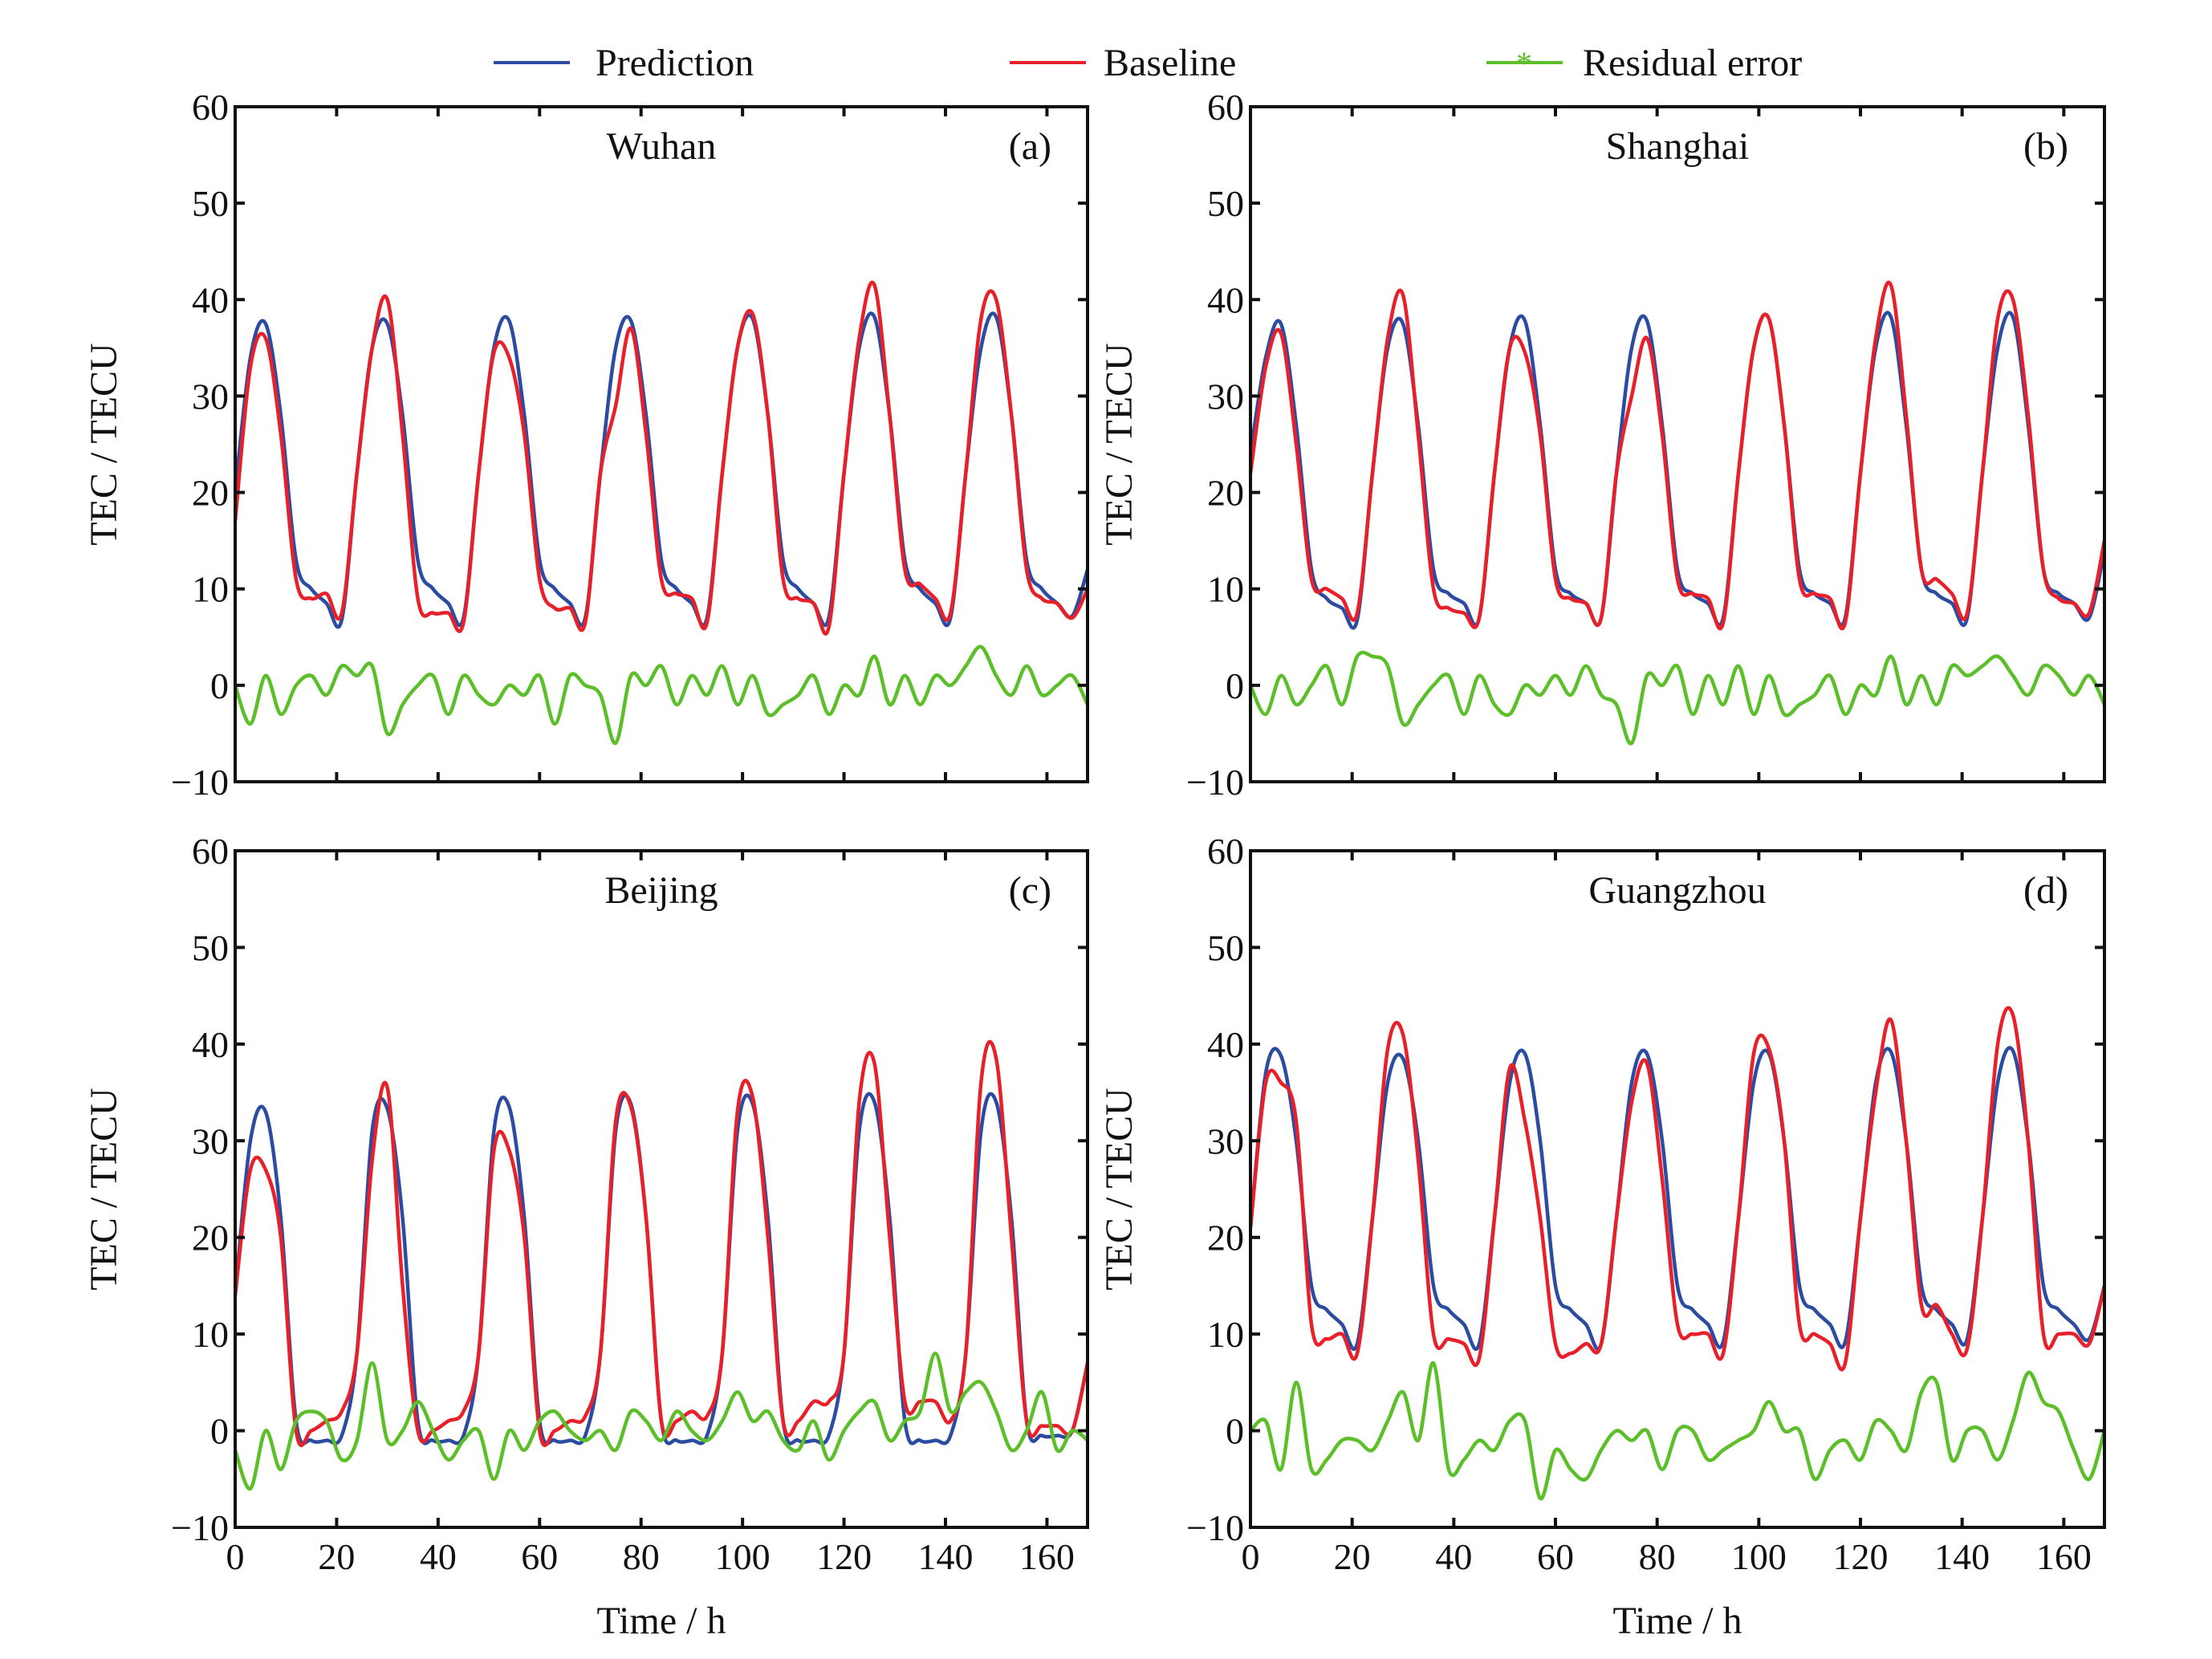 The width and height of the screenshot is (2212, 1659). What do you see at coordinates (661, 890) in the screenshot?
I see `panel-title: Beijing` at bounding box center [661, 890].